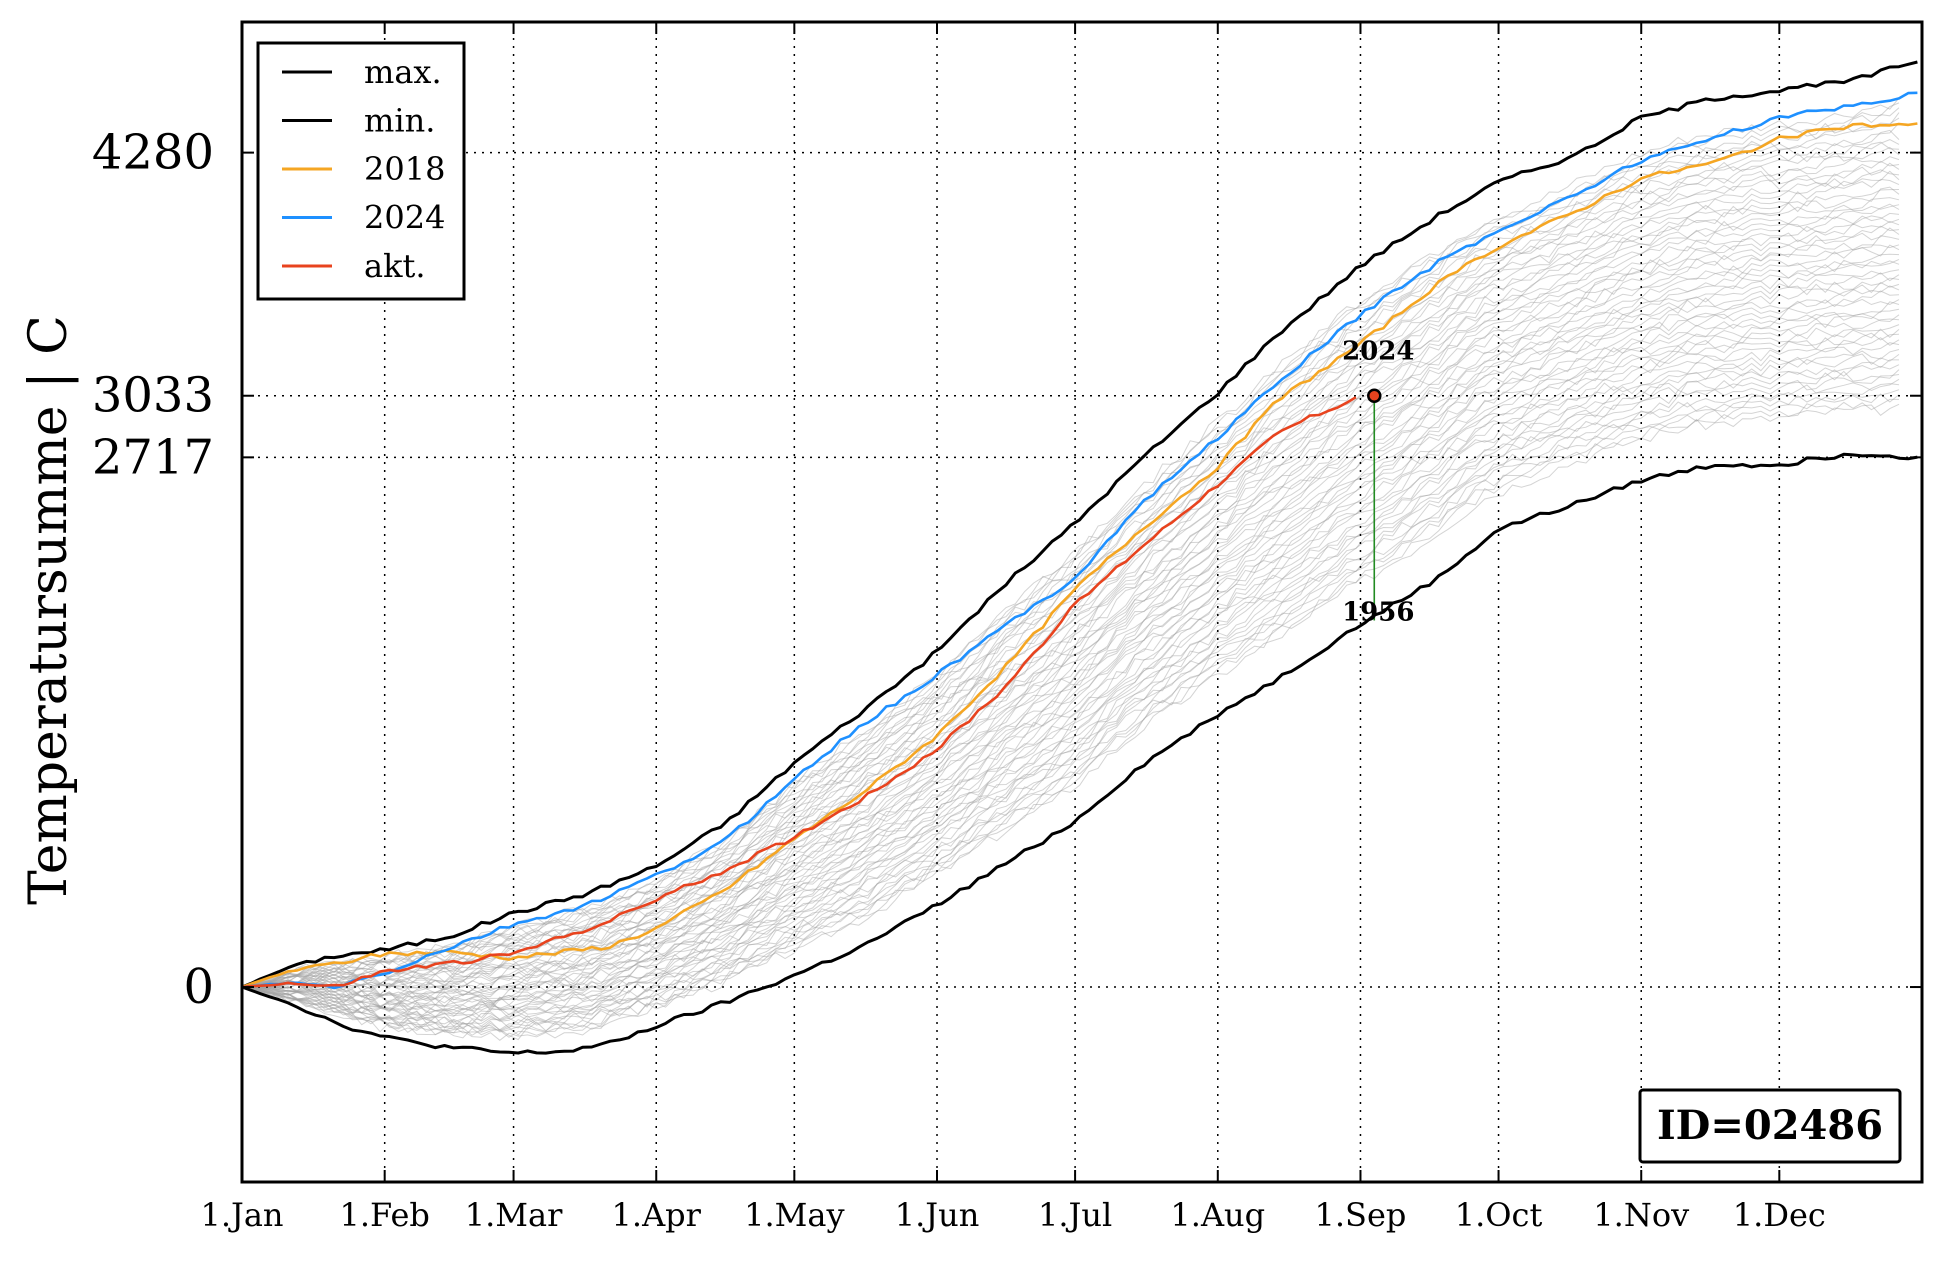 This screenshot has width=1942, height=1267. What do you see at coordinates (404, 169) in the screenshot?
I see `legend-label: 2018` at bounding box center [404, 169].